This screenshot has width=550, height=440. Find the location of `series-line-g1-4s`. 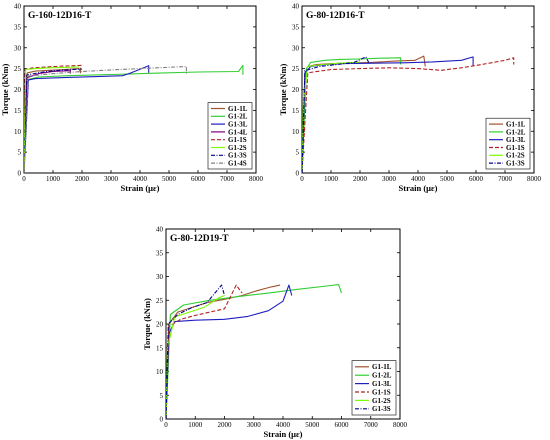

series-line-g1-4s is located at coordinates (105, 119).